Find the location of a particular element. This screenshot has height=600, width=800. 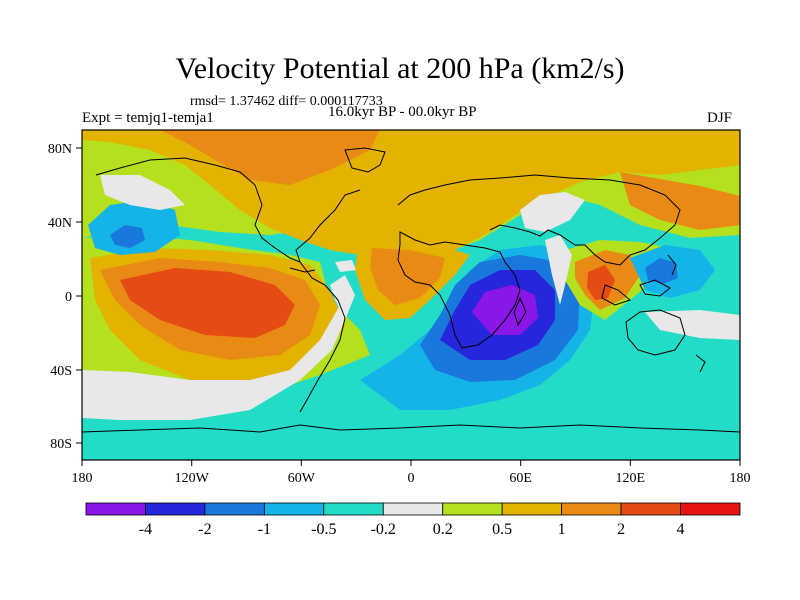

colorbar-boxes is located at coordinates (413, 509).